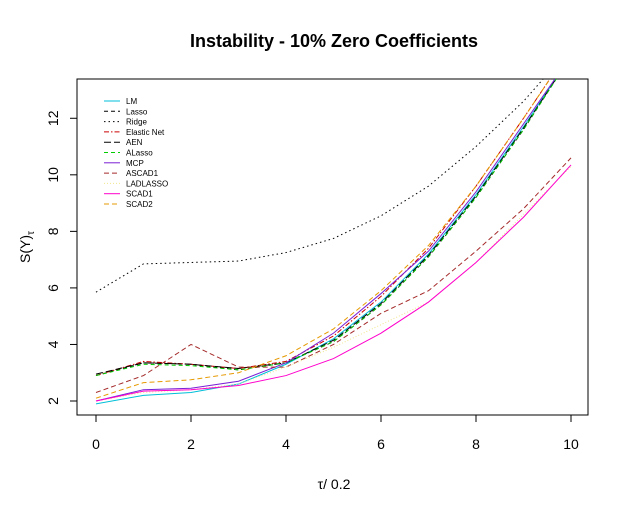 The height and width of the screenshot is (513, 631). I want to click on y-tick-label: 8, so click(53, 231).